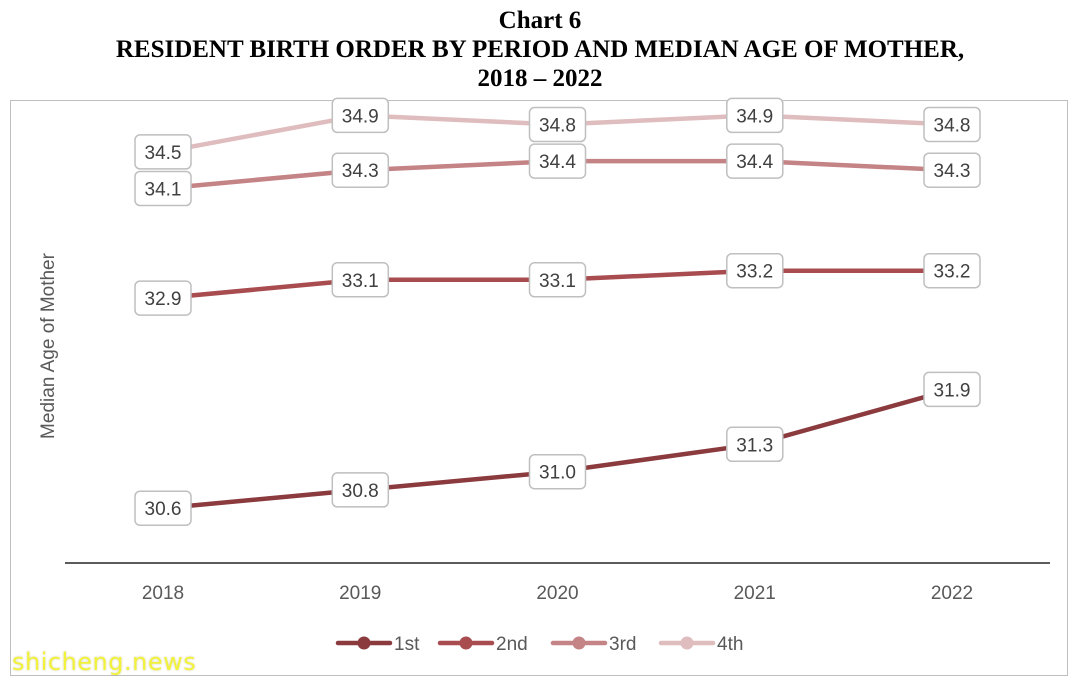 This screenshot has width=1080, height=682. I want to click on legend-item-3rd: 3rd, so click(593, 644).